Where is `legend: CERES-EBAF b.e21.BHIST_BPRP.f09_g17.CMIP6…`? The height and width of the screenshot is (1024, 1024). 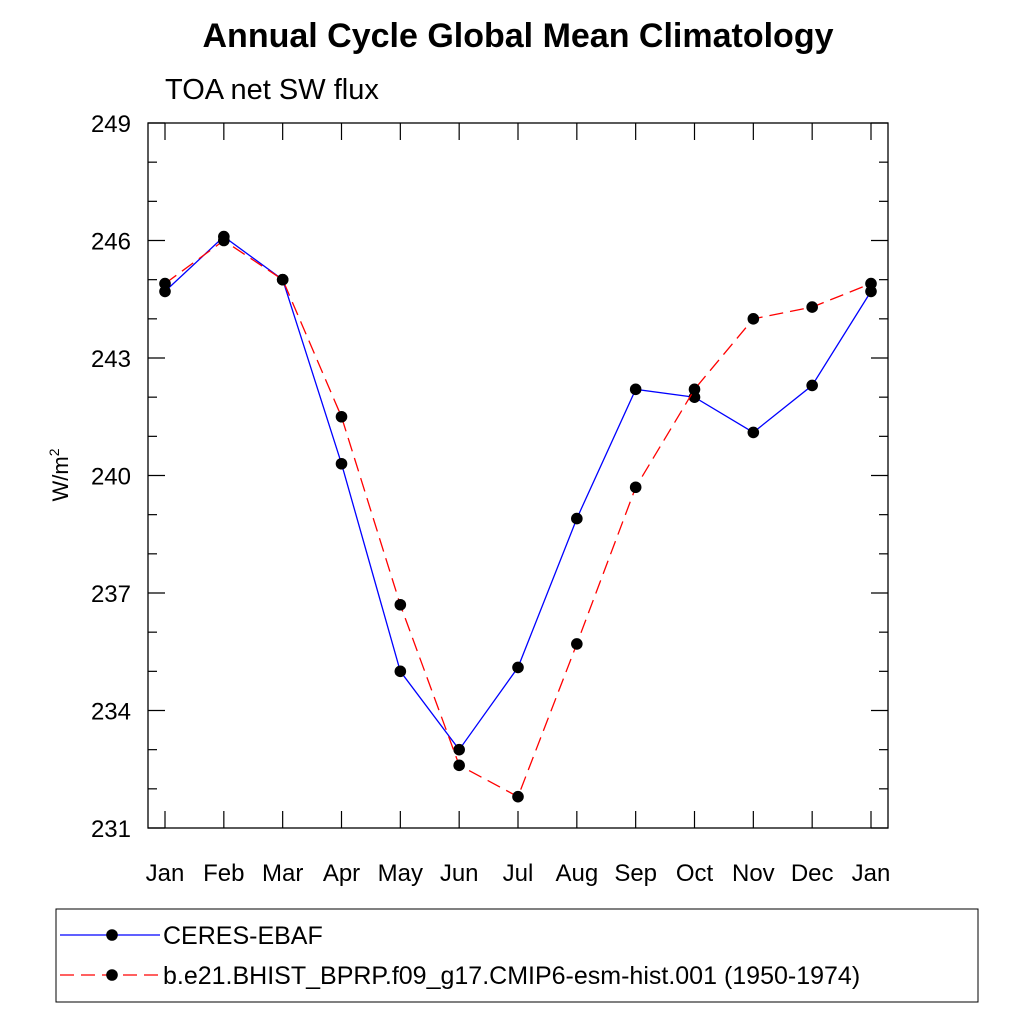 legend: CERES-EBAF b.e21.BHIST_BPRP.f09_g17.CMIP6… is located at coordinates (517, 955).